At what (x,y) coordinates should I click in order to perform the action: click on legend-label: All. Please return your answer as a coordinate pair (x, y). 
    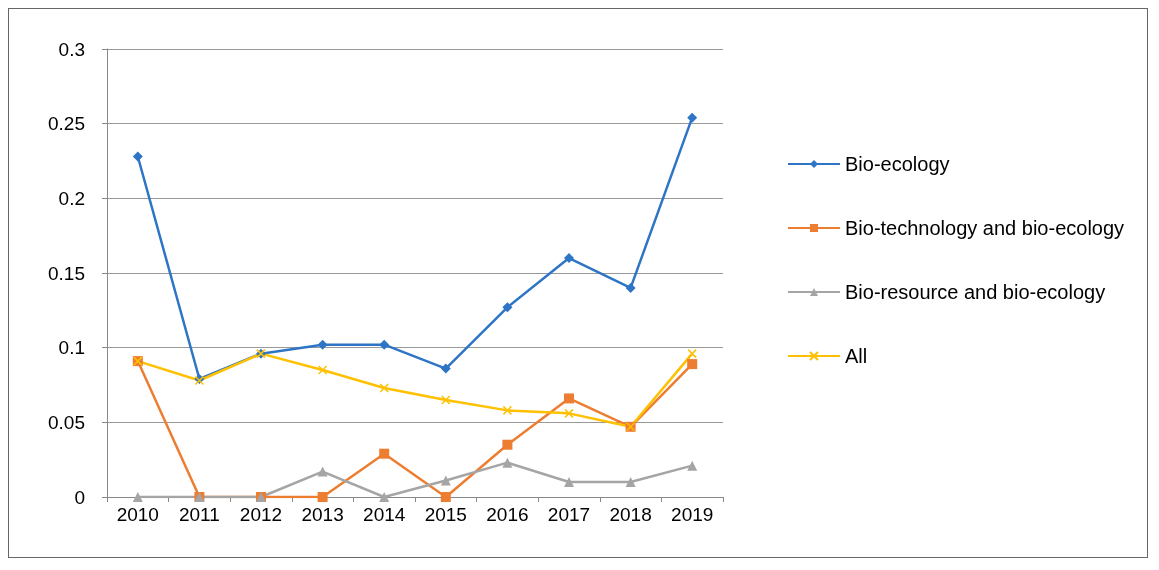
    Looking at the image, I should click on (856, 356).